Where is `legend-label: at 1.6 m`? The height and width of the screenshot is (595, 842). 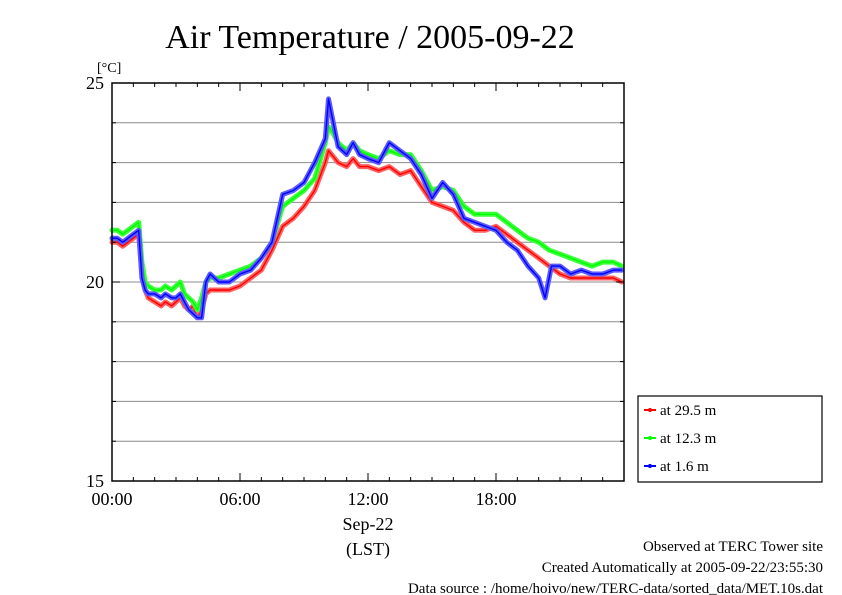 legend-label: at 1.6 m is located at coordinates (684, 467).